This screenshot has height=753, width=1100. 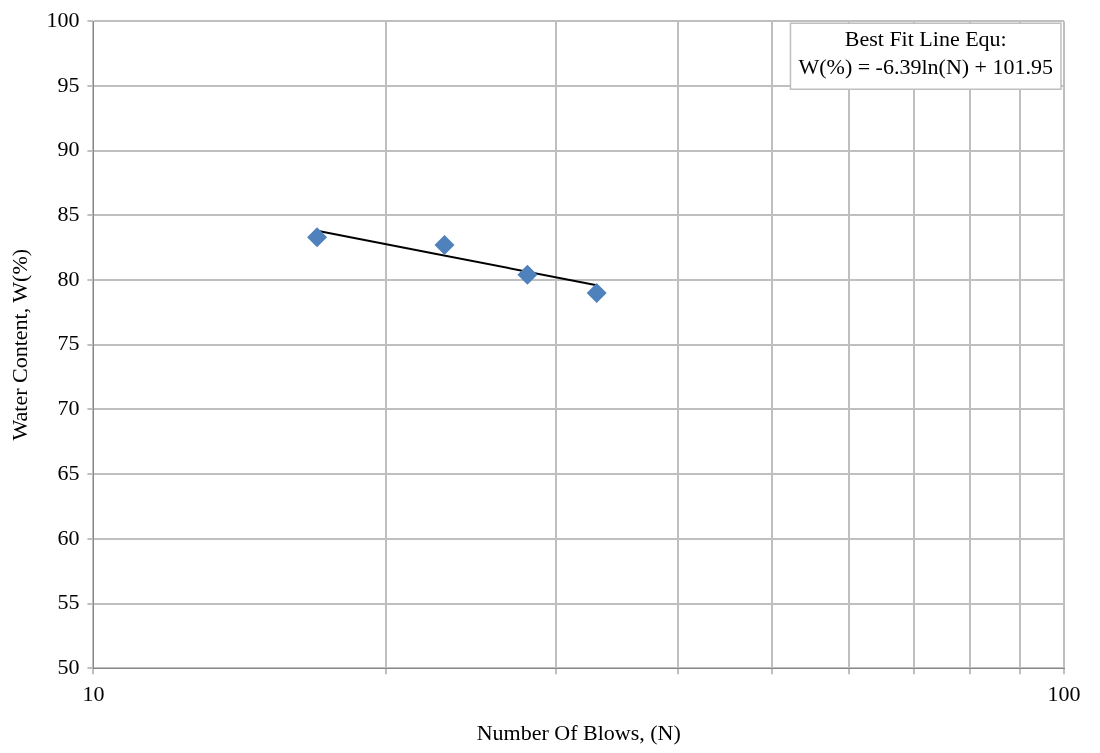 I want to click on x-axis-title: Number Of Blows, (N), so click(x=578, y=732).